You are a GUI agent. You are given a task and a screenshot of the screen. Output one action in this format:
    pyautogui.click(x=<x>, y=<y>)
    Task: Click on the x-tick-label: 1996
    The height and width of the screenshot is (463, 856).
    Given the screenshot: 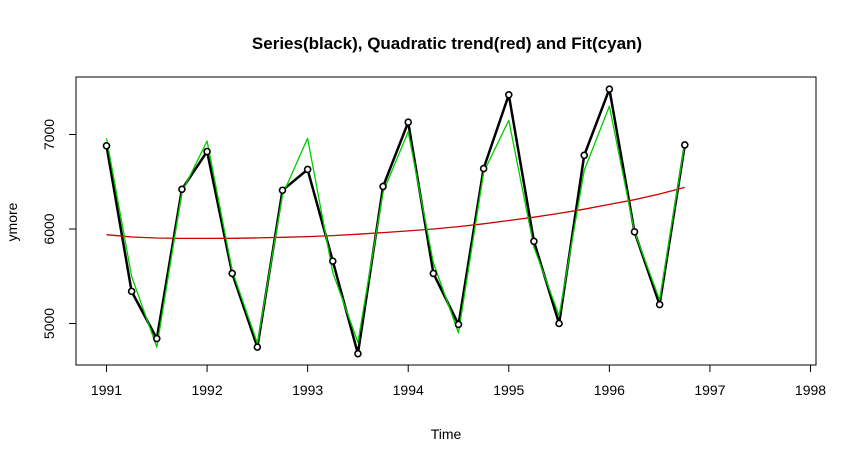 What is the action you would take?
    pyautogui.click(x=609, y=390)
    